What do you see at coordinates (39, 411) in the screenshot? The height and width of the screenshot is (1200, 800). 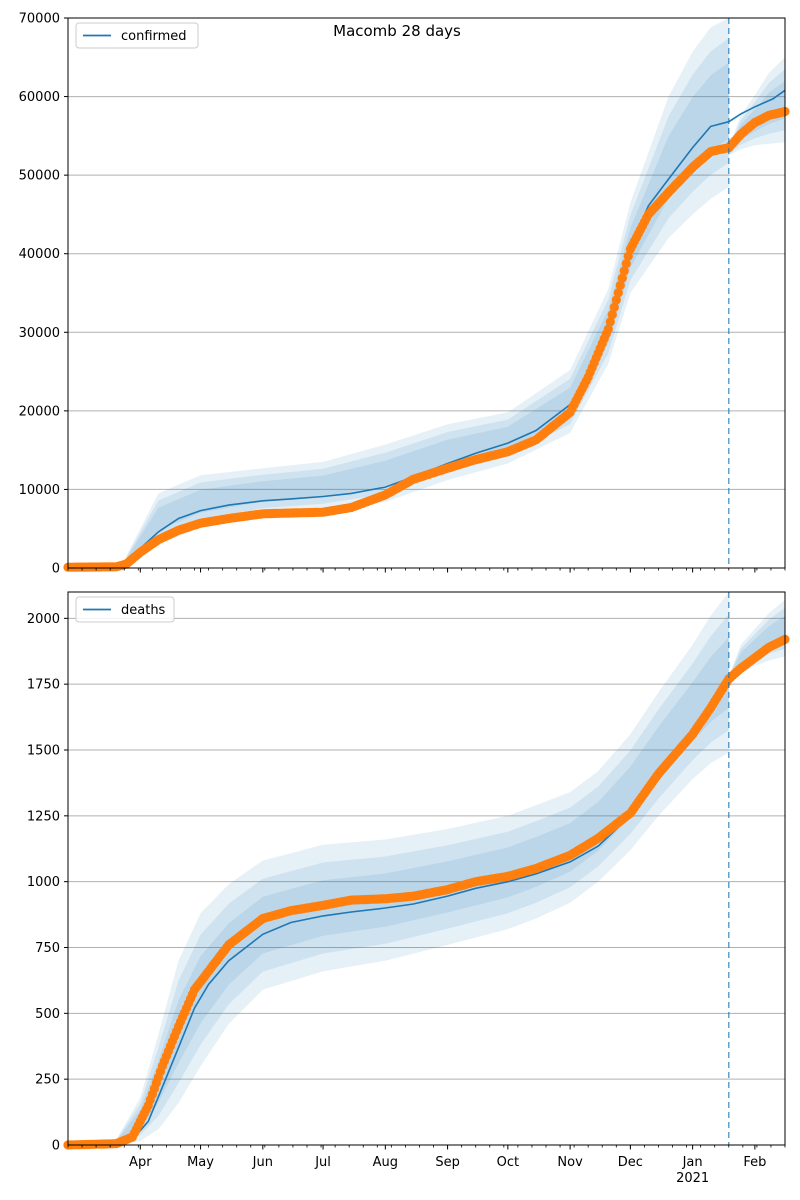 I see `confirmed-ytick-label: 20000` at bounding box center [39, 411].